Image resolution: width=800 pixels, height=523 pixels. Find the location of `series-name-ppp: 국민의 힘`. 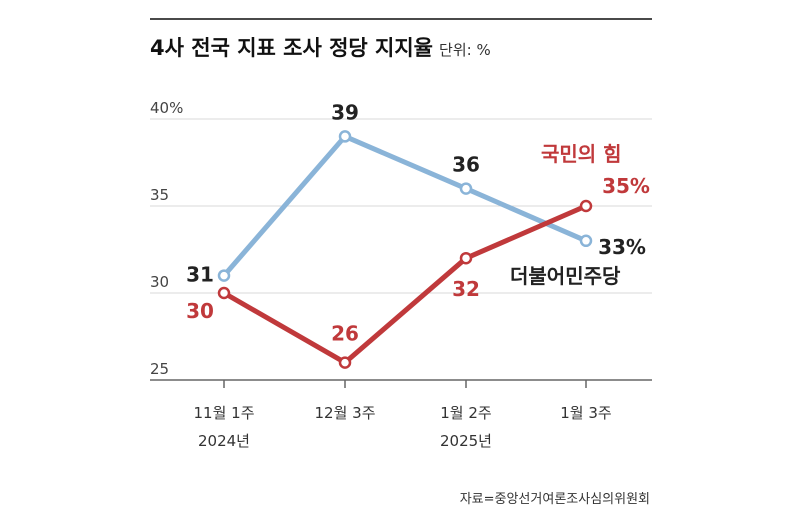

series-name-ppp: 국민의 힘 is located at coordinates (581, 154).